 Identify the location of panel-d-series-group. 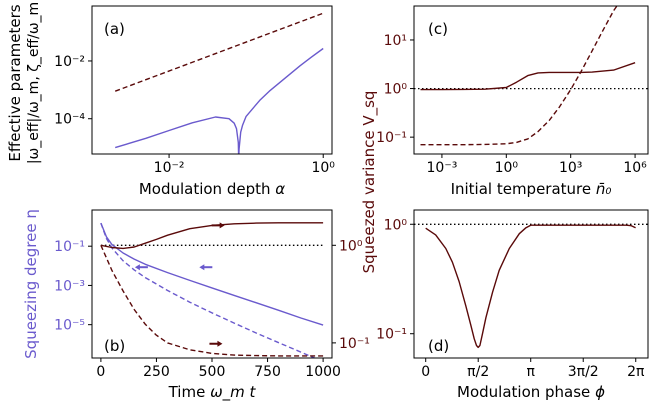
(531, 286).